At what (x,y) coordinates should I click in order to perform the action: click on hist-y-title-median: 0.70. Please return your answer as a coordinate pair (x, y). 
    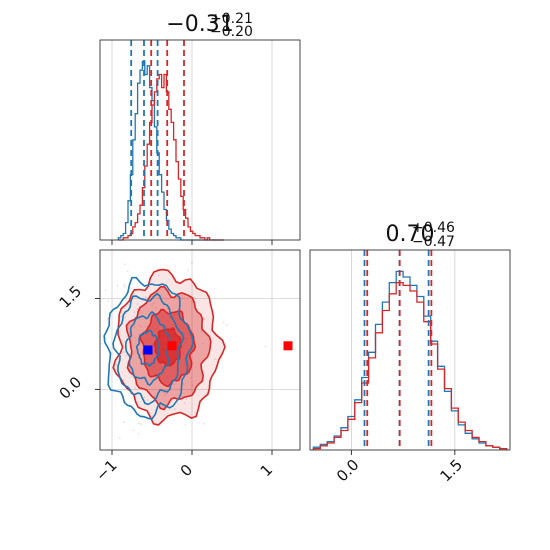
    Looking at the image, I should click on (410, 234).